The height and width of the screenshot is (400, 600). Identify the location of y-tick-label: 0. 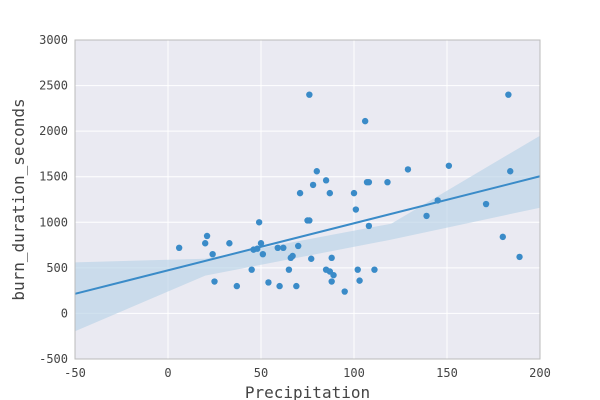
(64, 313).